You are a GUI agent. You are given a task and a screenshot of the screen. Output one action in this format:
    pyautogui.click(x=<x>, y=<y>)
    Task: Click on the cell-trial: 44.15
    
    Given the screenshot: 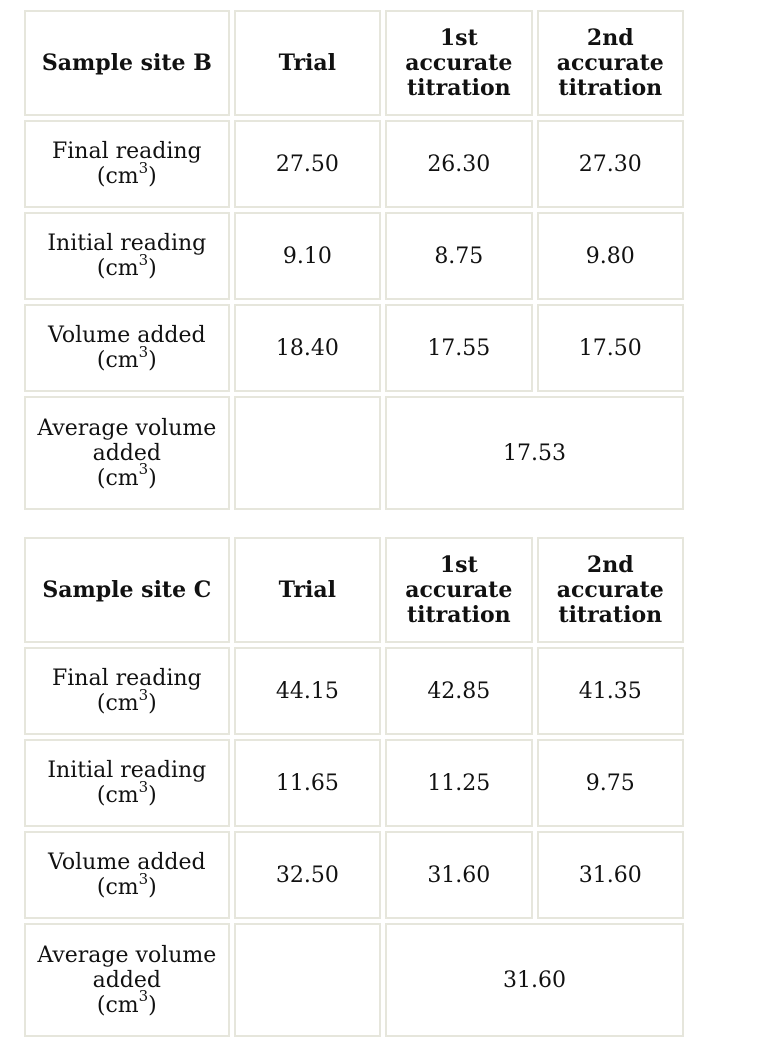 What is the action you would take?
    pyautogui.click(x=307, y=691)
    